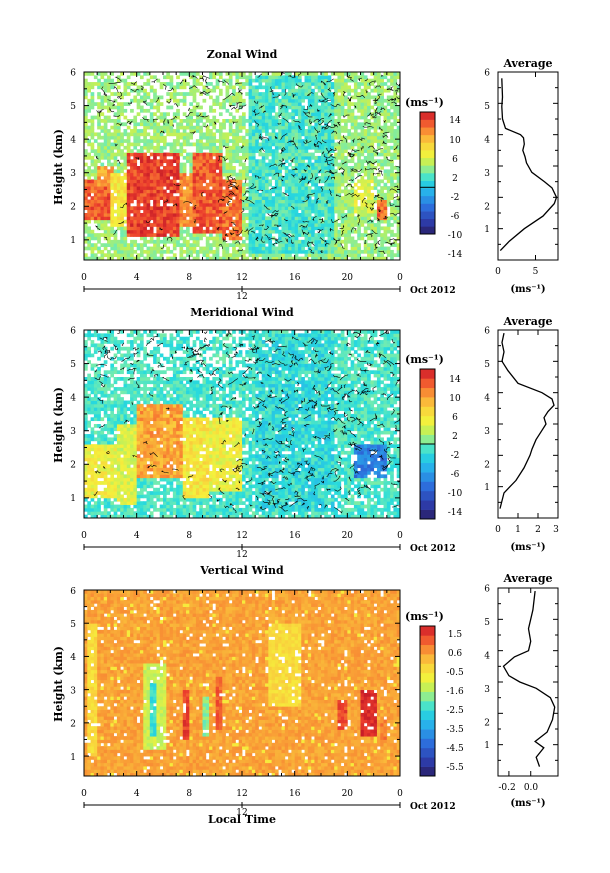  What do you see at coordinates (427, 207) in the screenshot?
I see `colorbar-swatch` at bounding box center [427, 207].